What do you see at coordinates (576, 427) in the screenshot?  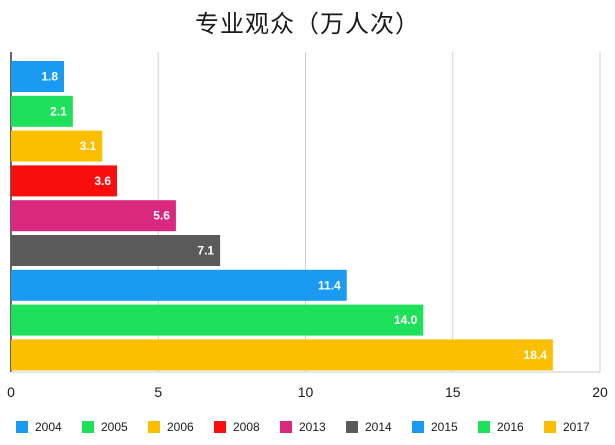 I see `legend-label: 2017` at bounding box center [576, 427].